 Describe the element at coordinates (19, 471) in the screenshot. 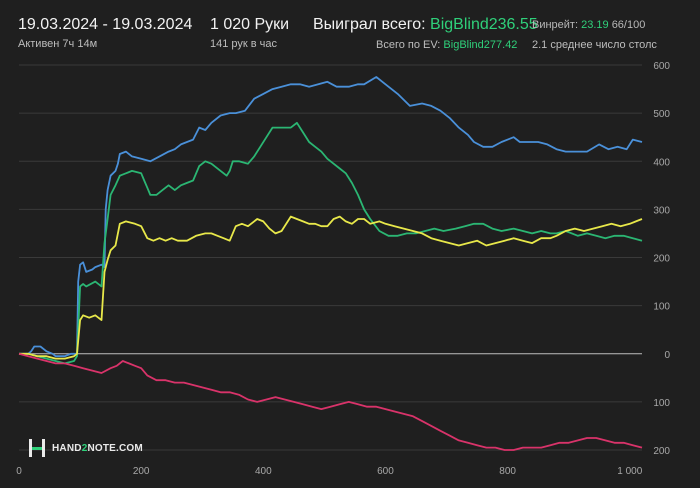

I see `x-tick-label: 0` at that location.